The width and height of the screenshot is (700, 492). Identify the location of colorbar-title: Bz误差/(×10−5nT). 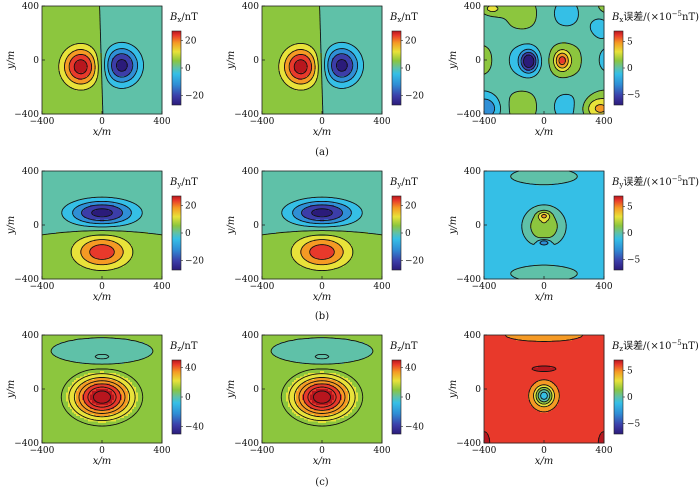
(655, 346).